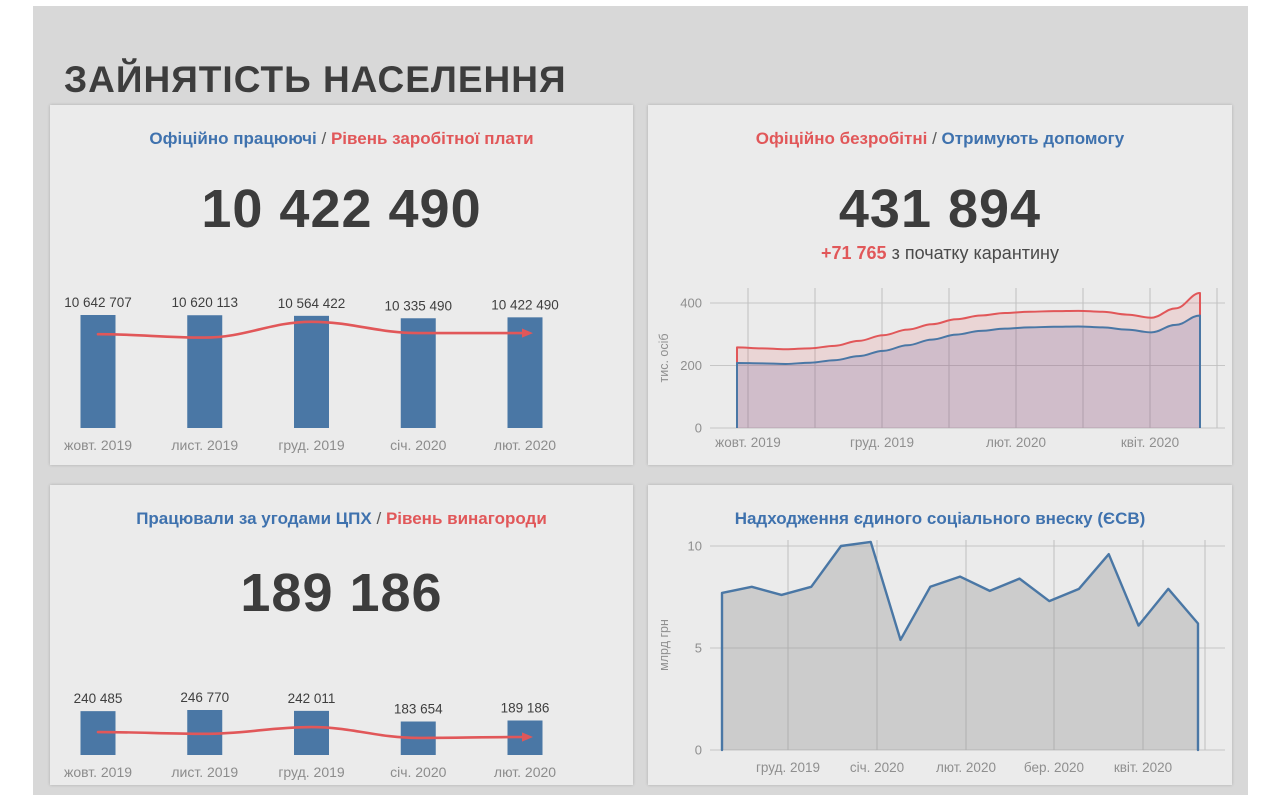 The image size is (1280, 795). I want to click on svg-text: 10 642 707, so click(98, 302).